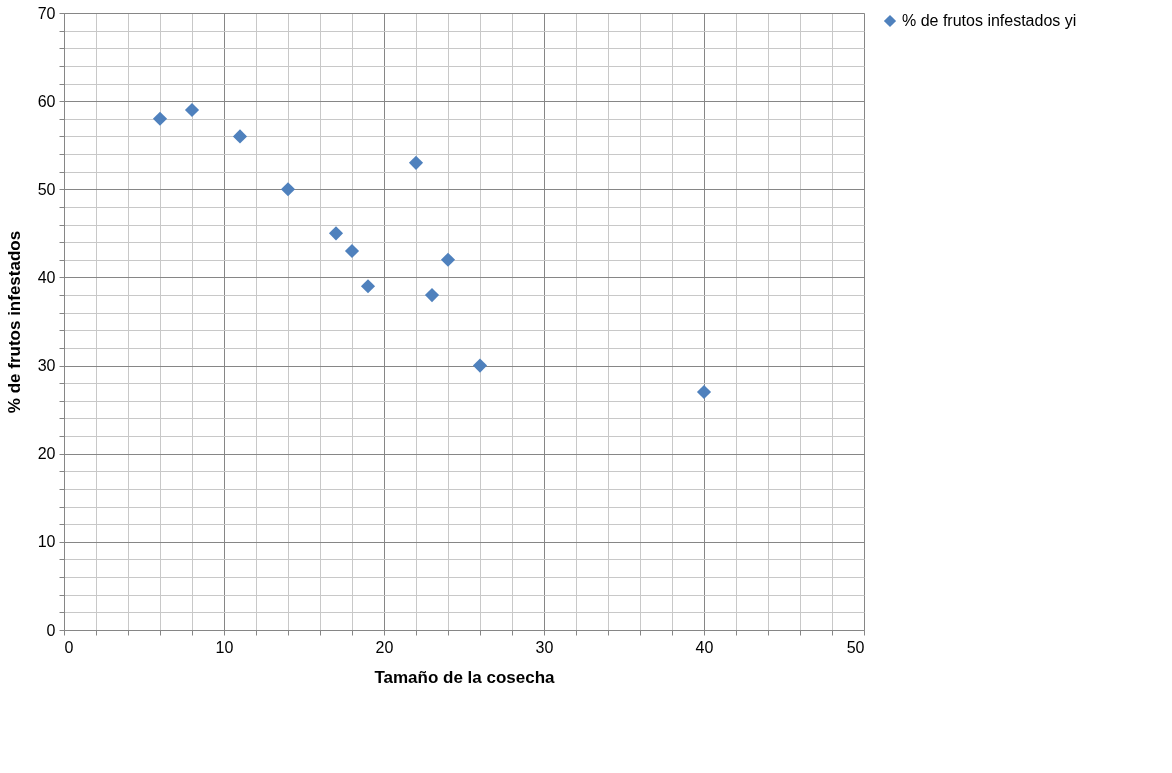 The image size is (1172, 773). What do you see at coordinates (384, 647) in the screenshot?
I see `x-tick-label: 20` at bounding box center [384, 647].